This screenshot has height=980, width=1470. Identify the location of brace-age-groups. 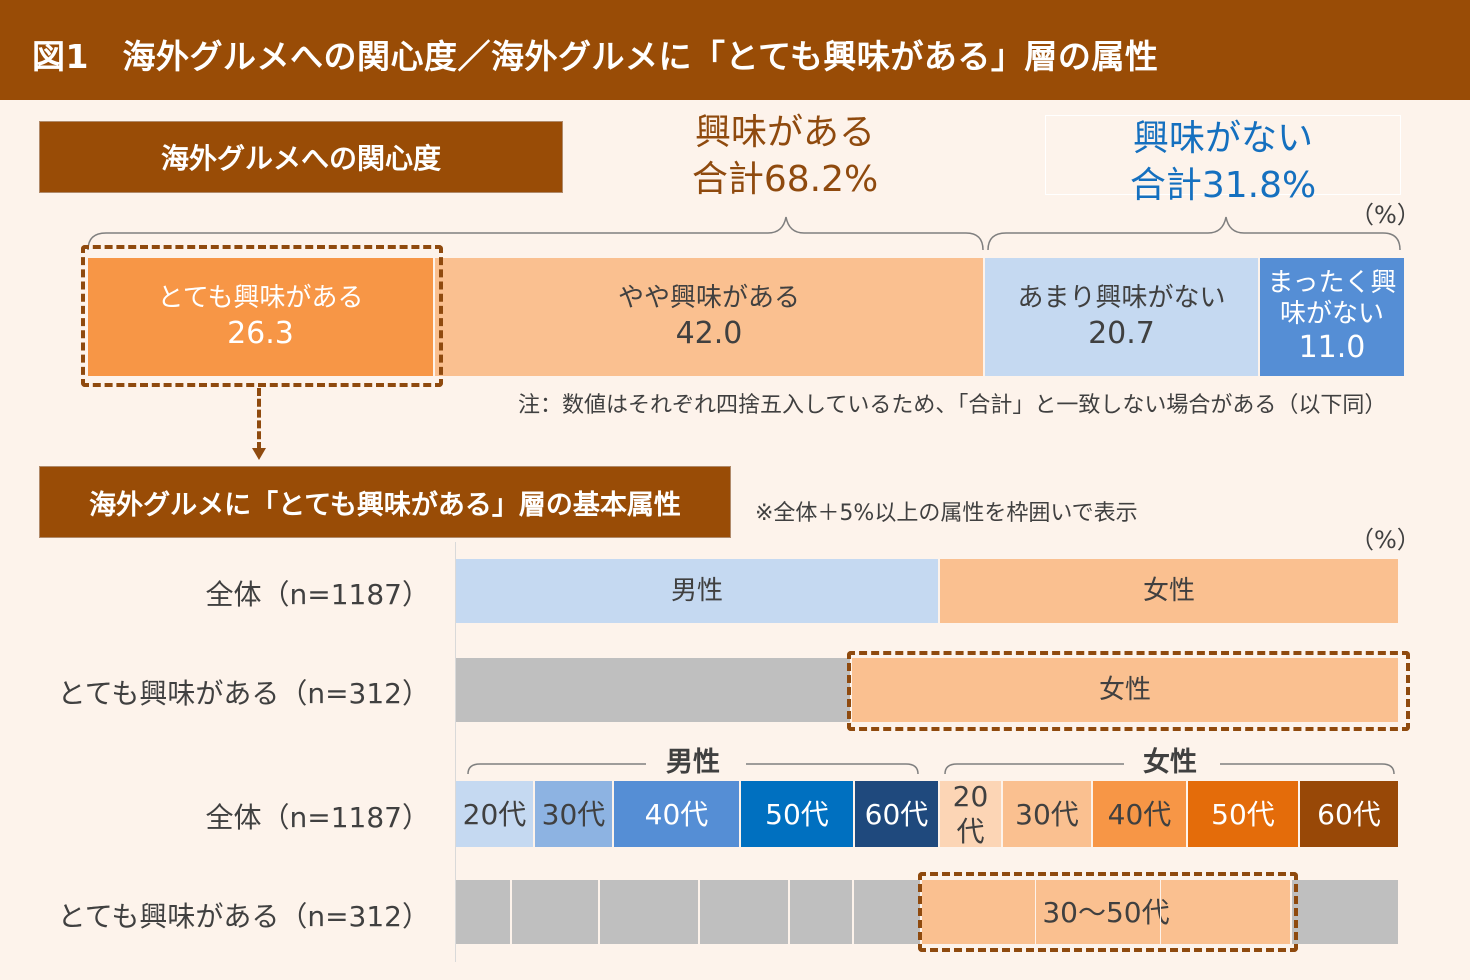
(931, 769).